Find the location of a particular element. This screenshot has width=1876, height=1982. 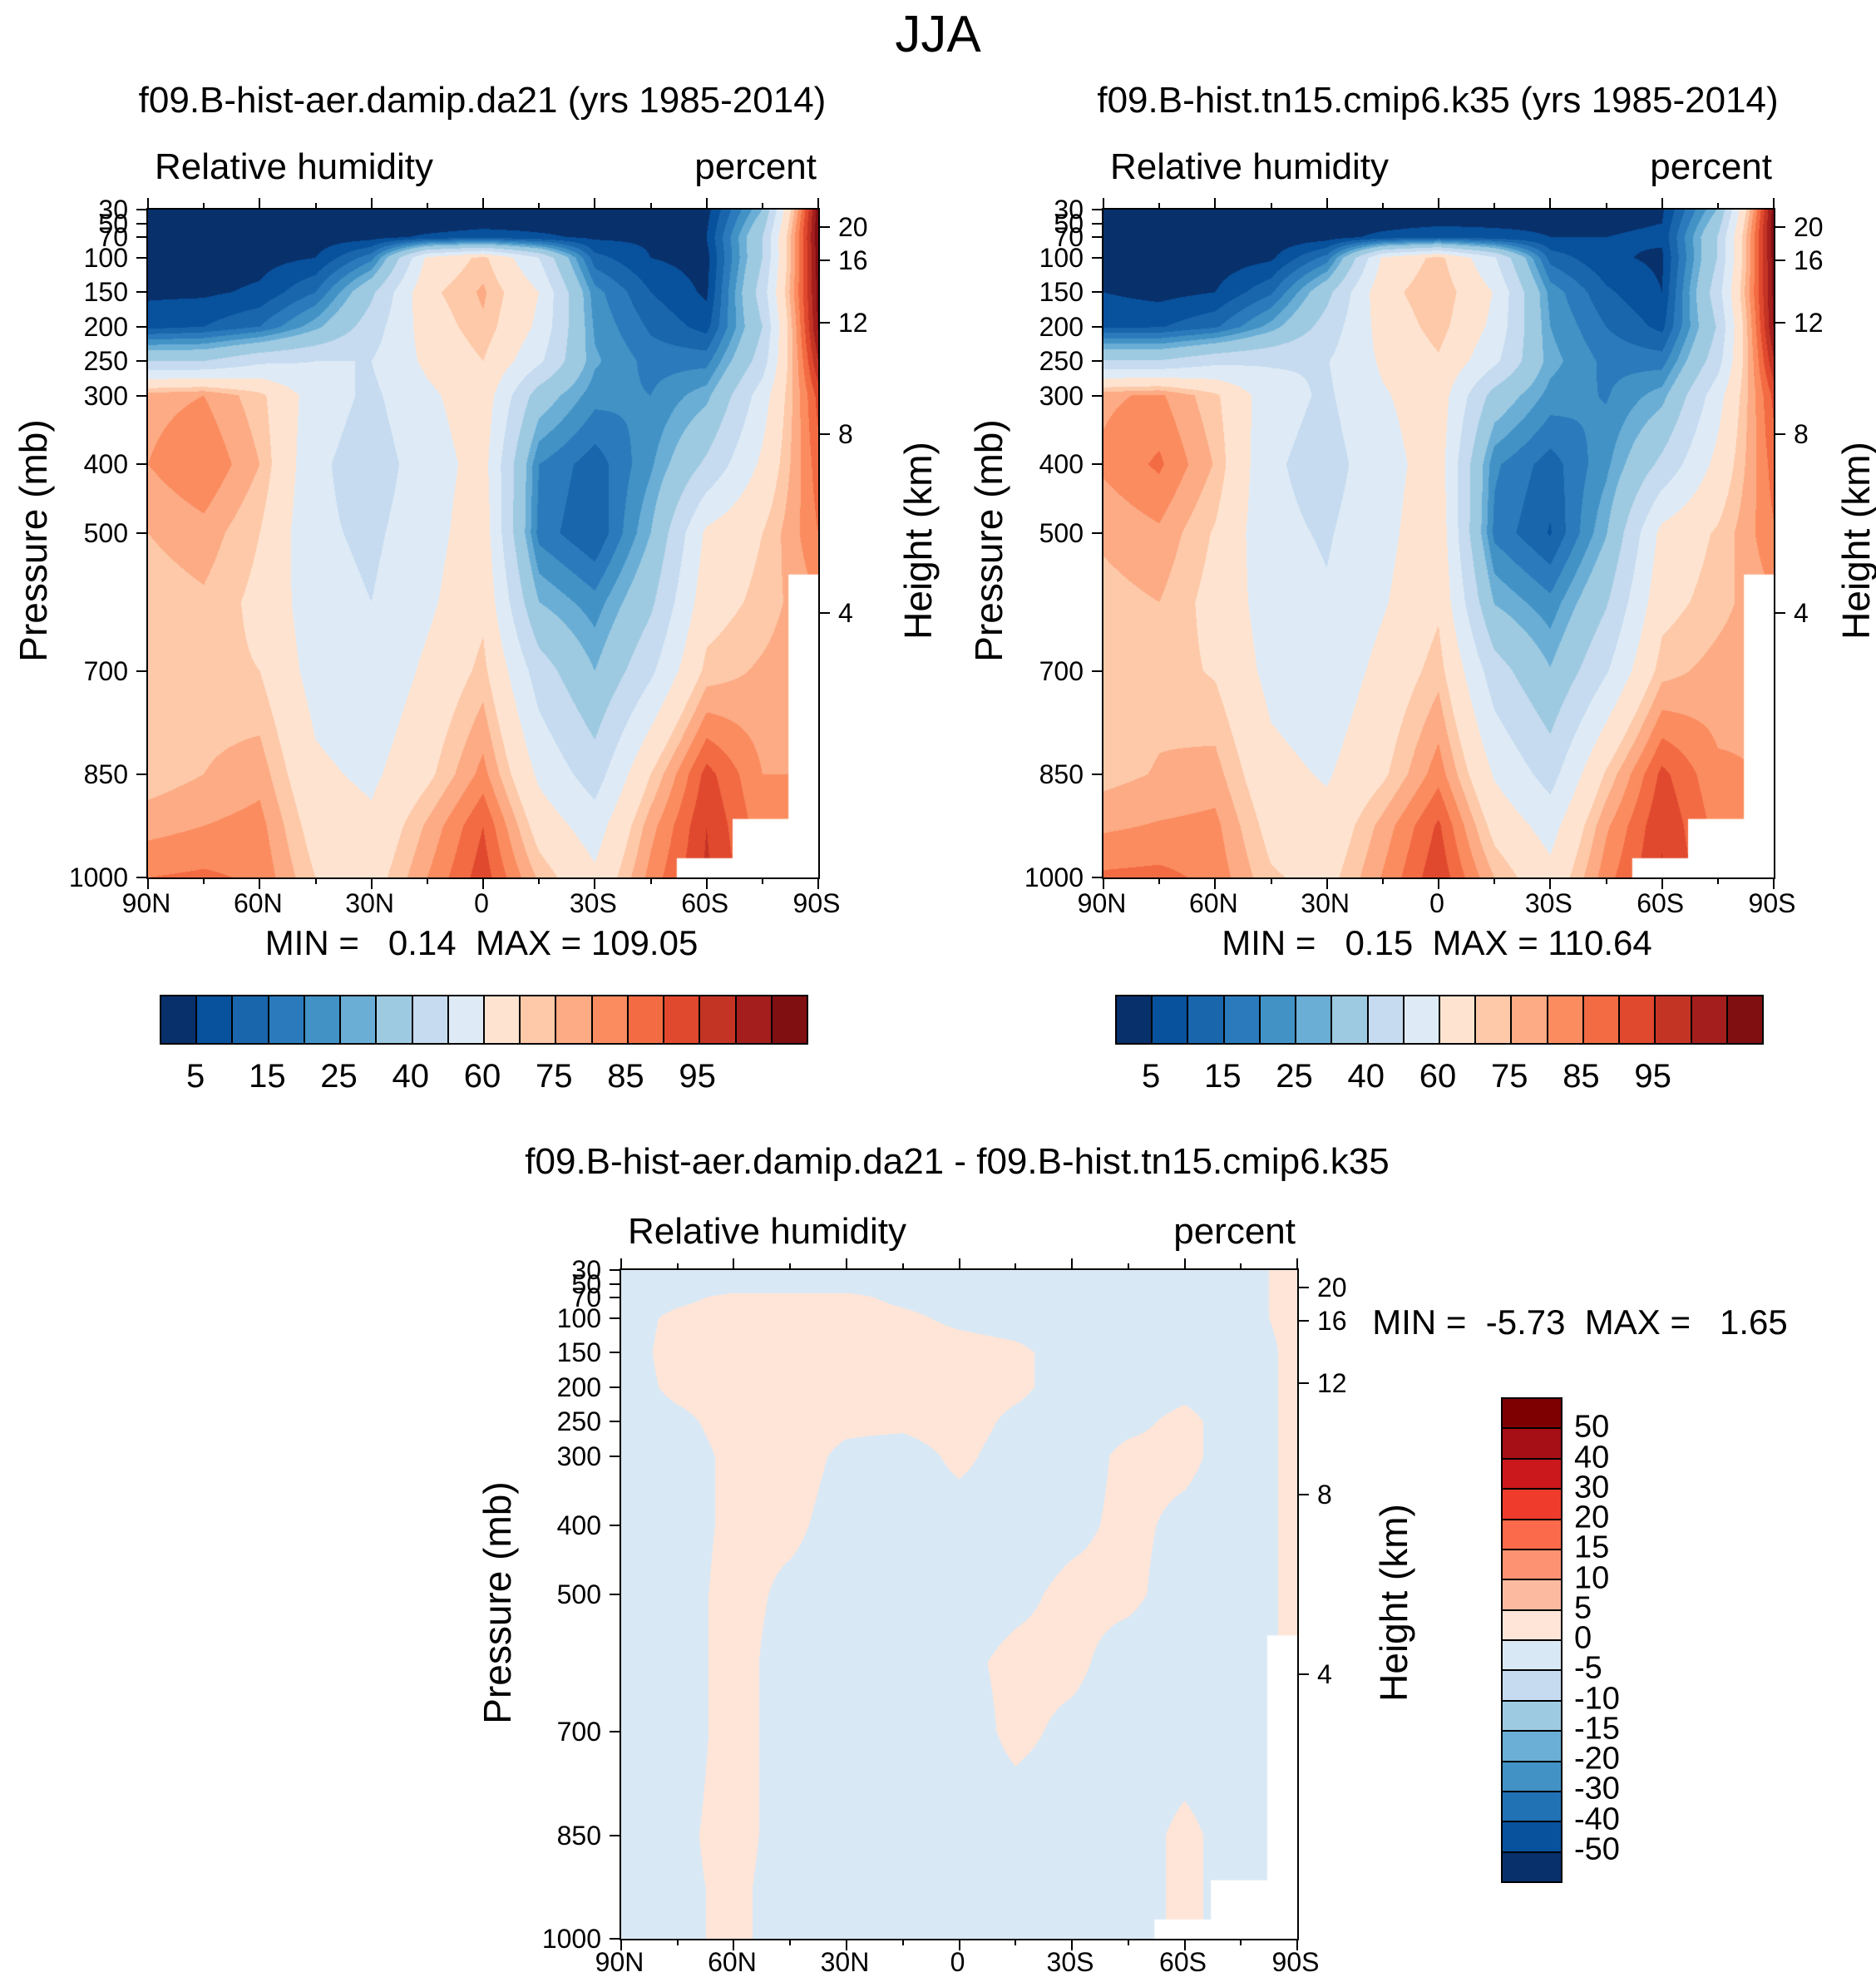

panel-a-field-label: Relative humidity is located at coordinates (294, 166).